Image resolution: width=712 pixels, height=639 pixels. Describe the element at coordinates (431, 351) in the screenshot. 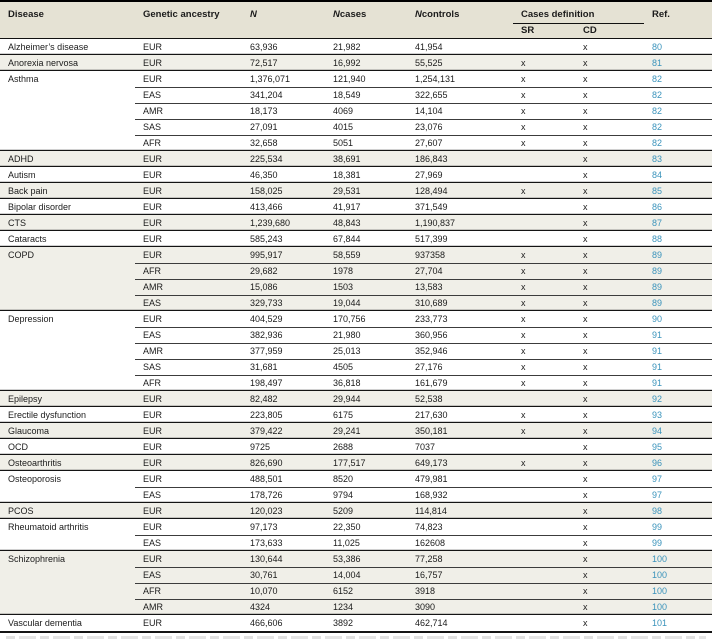

I see `ncontrols-cell: 352,946` at that location.